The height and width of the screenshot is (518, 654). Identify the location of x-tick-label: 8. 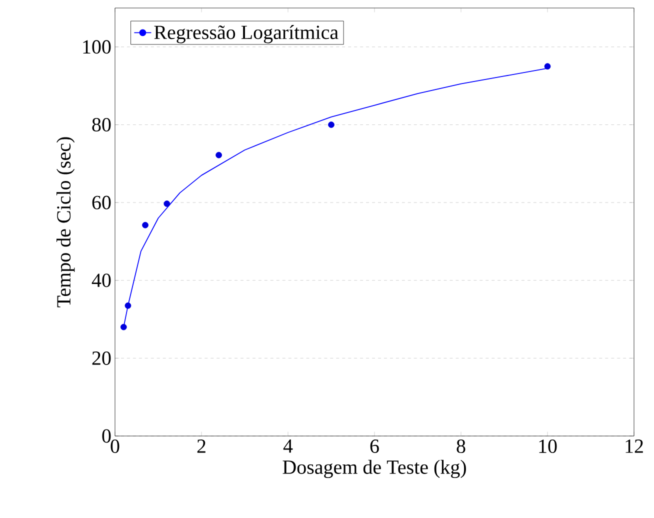
(461, 447).